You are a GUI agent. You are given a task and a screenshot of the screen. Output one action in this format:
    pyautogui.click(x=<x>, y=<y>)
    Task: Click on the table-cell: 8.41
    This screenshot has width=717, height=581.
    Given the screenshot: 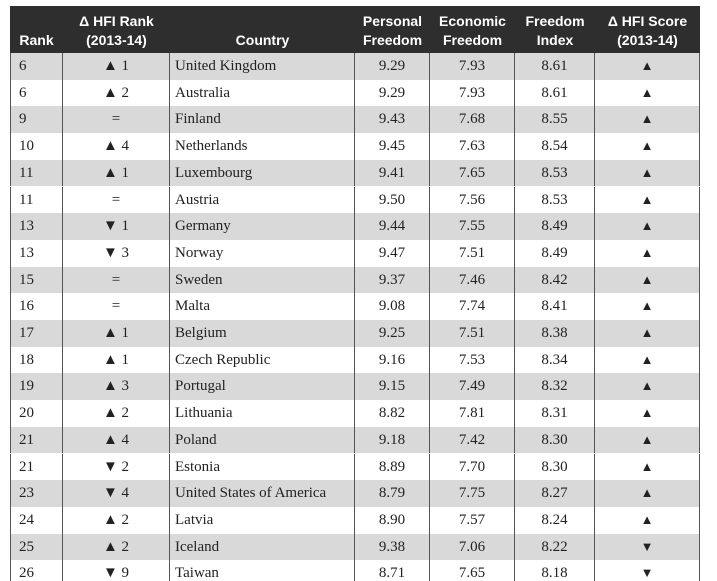 What is the action you would take?
    pyautogui.click(x=555, y=306)
    